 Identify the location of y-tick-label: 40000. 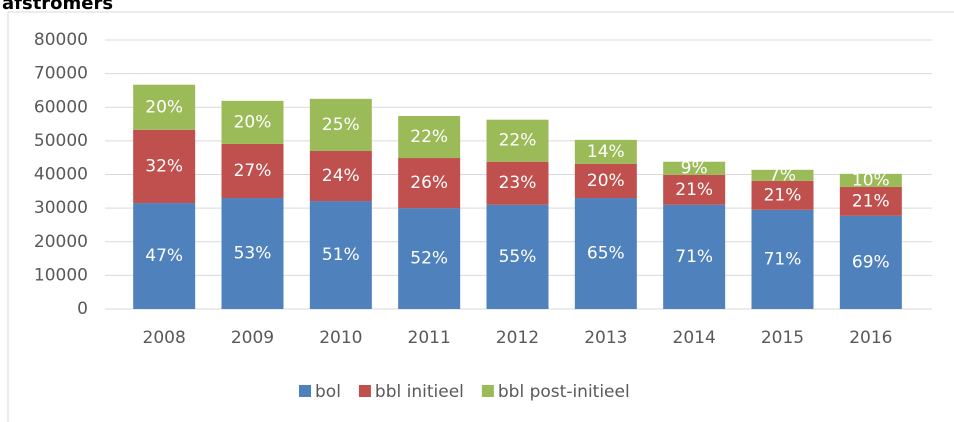
(61, 175).